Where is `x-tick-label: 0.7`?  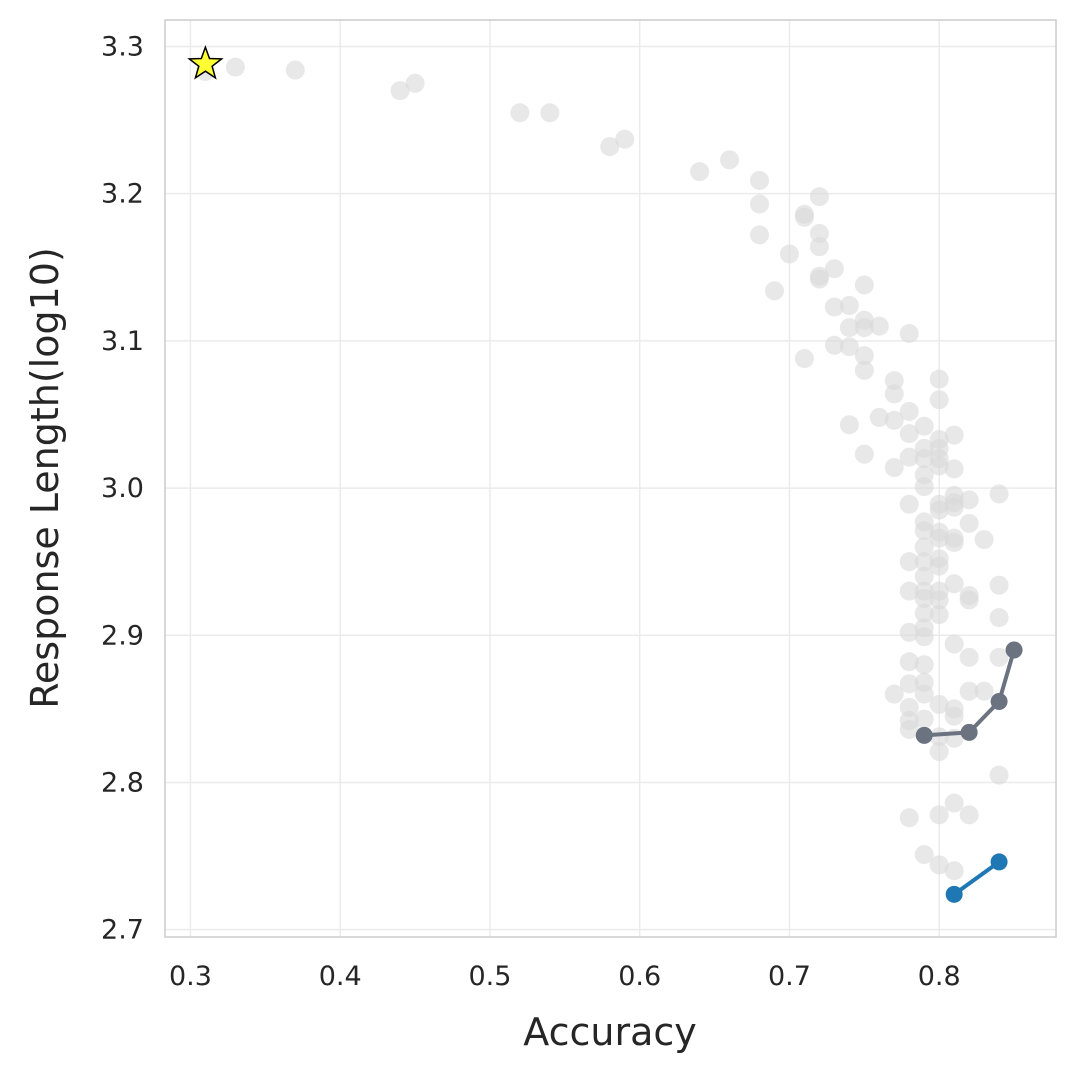
x-tick-label: 0.7 is located at coordinates (789, 976).